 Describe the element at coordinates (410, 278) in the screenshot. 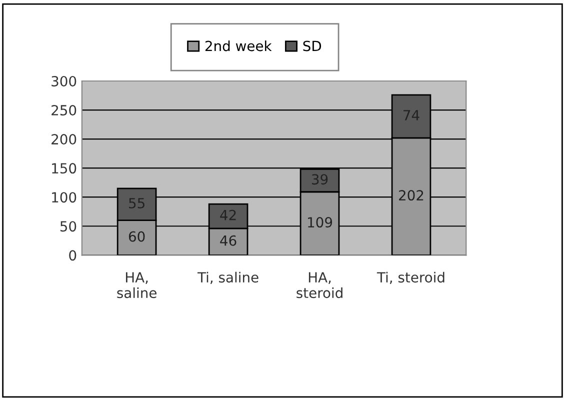

I see `x-tick-label: Ti, steroid` at that location.